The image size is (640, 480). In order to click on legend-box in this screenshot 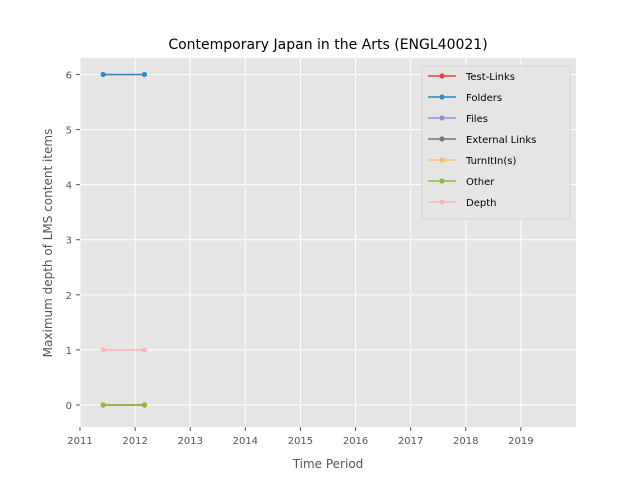, I will do `click(496, 142)`.